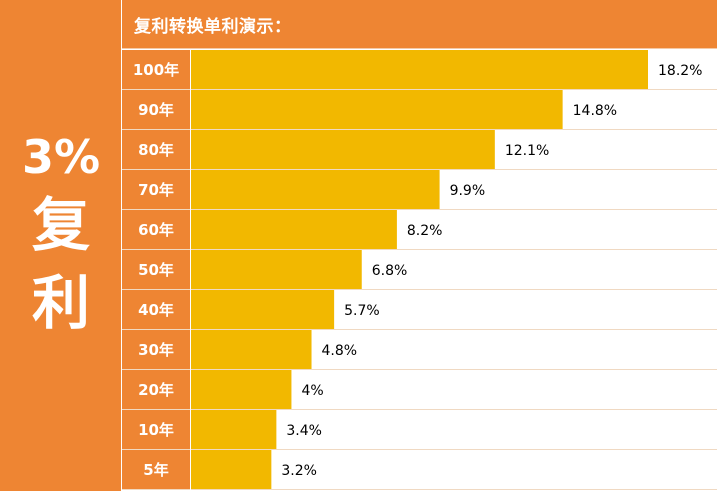 The image size is (717, 491). Describe the element at coordinates (213, 27) in the screenshot. I see `chart-title: 复利转换单利演示：` at that location.